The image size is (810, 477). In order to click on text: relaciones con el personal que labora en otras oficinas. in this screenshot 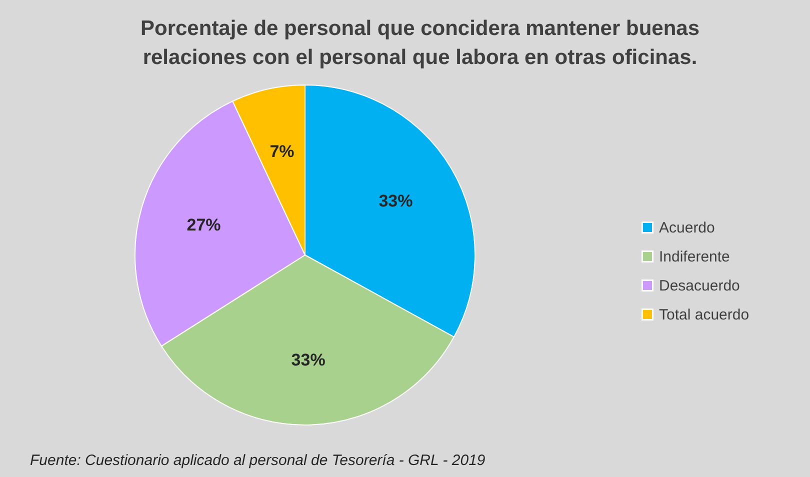, I will do `click(420, 57)`.